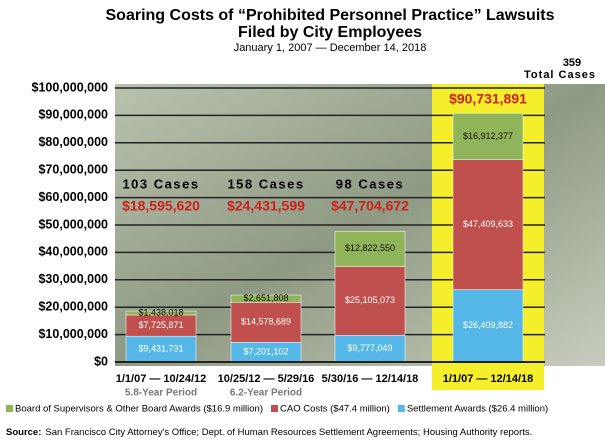 The width and height of the screenshot is (605, 440). I want to click on y-tick-label: $40,000,000, so click(73, 252).